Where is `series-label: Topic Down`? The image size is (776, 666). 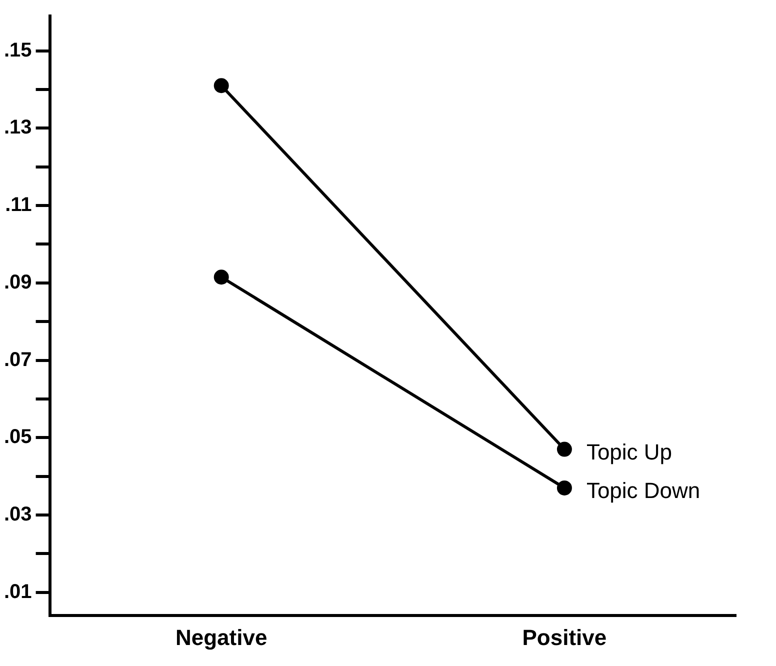
series-label: Topic Down is located at coordinates (643, 491).